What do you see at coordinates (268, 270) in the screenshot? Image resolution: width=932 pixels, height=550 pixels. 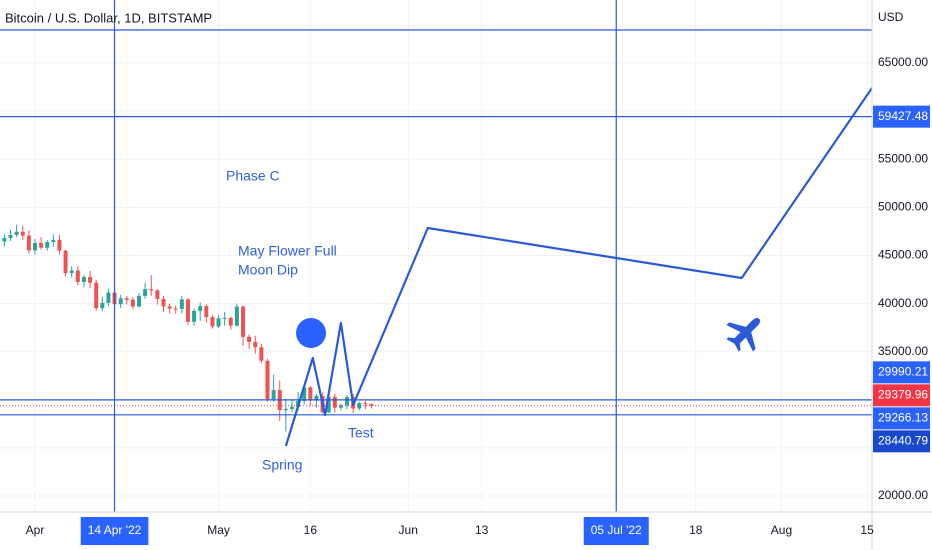 I see `annotation: Moon Dip` at bounding box center [268, 270].